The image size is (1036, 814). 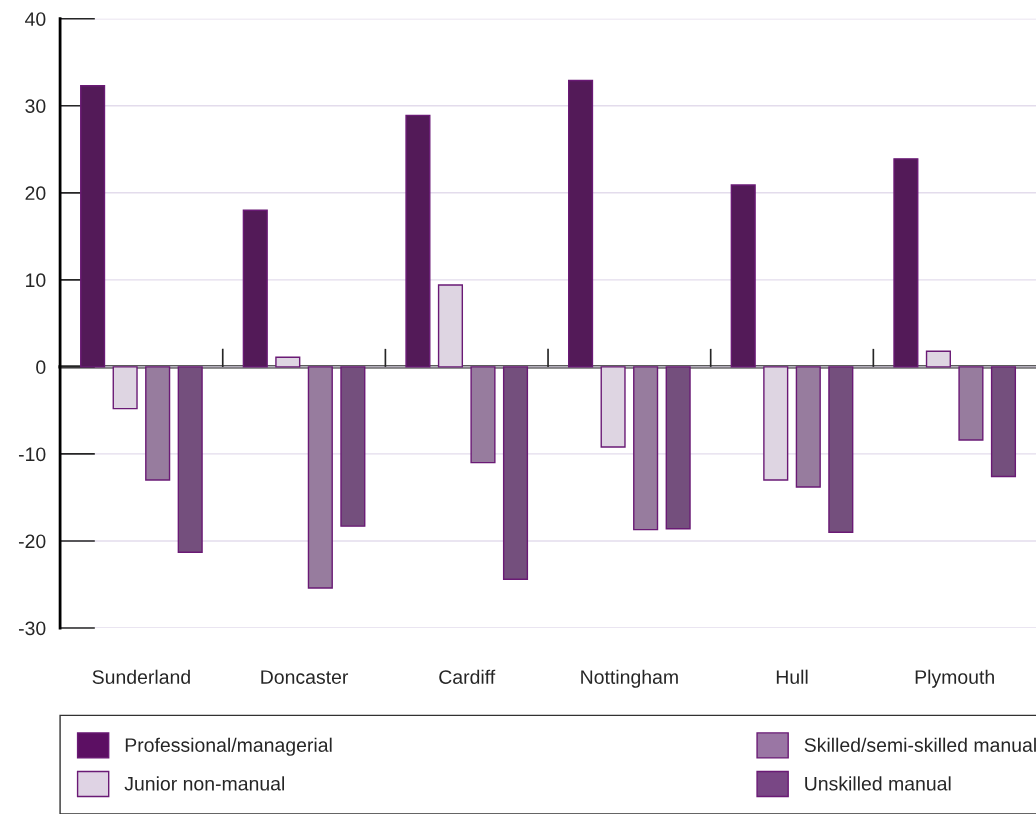 I want to click on x-tick-label: Plymouth, so click(x=954, y=678).